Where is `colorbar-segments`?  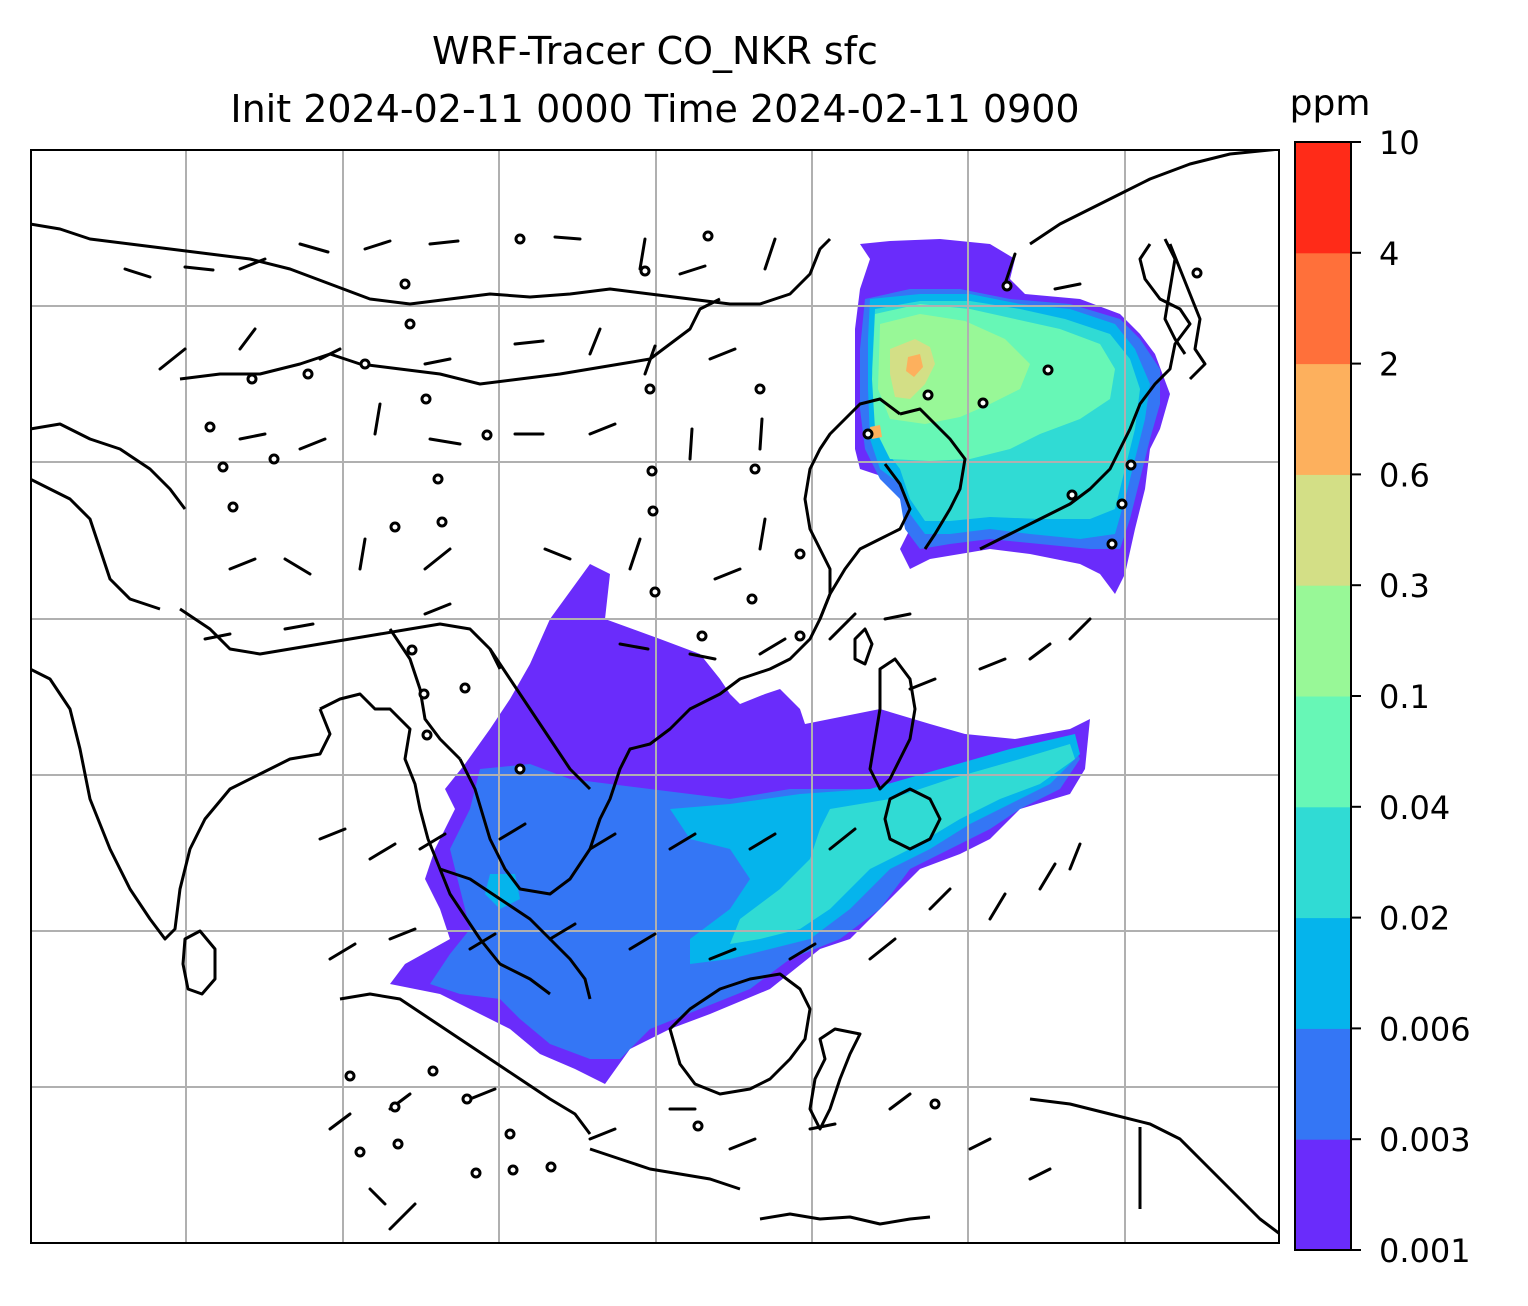 colorbar-segments is located at coordinates (1323, 696).